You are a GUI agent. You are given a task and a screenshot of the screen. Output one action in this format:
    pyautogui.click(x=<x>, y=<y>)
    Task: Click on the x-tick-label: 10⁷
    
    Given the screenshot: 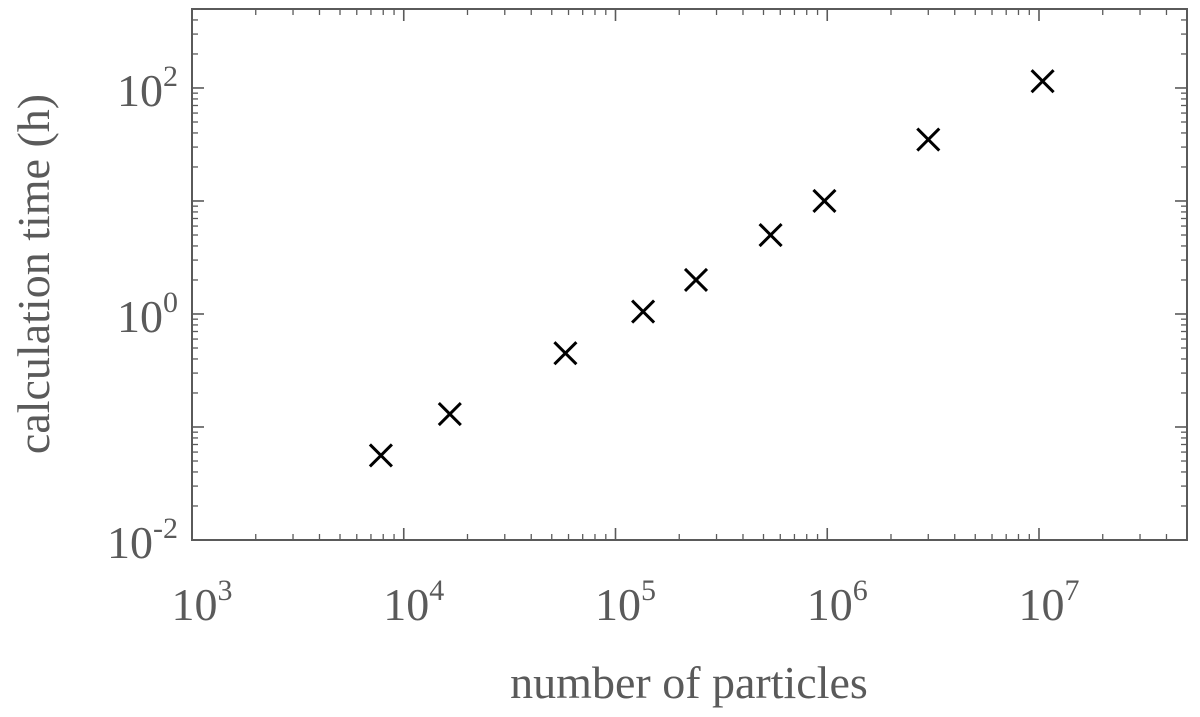 What is the action you would take?
    pyautogui.click(x=1048, y=602)
    